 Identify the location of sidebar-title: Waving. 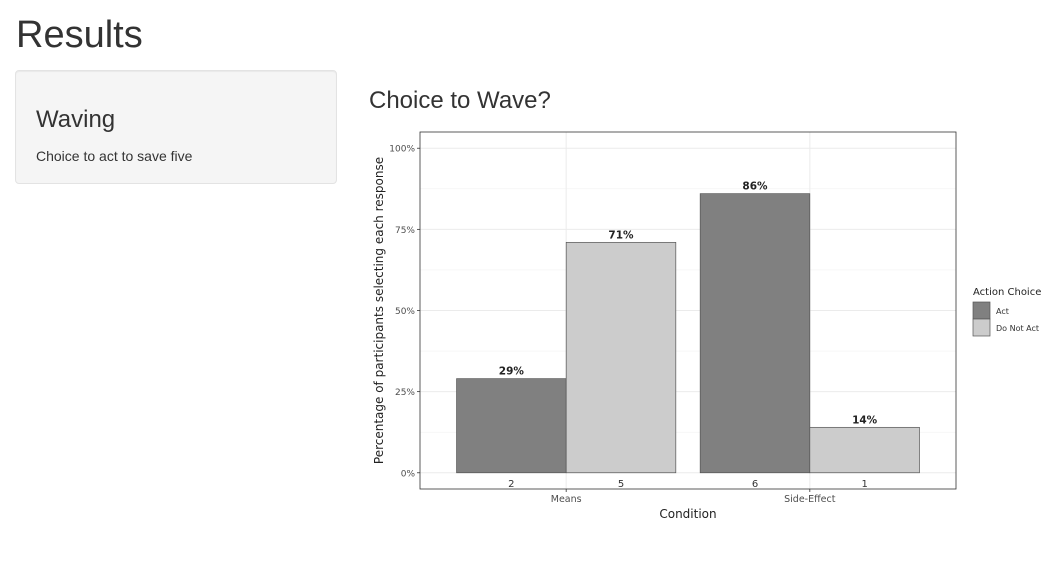
(76, 119).